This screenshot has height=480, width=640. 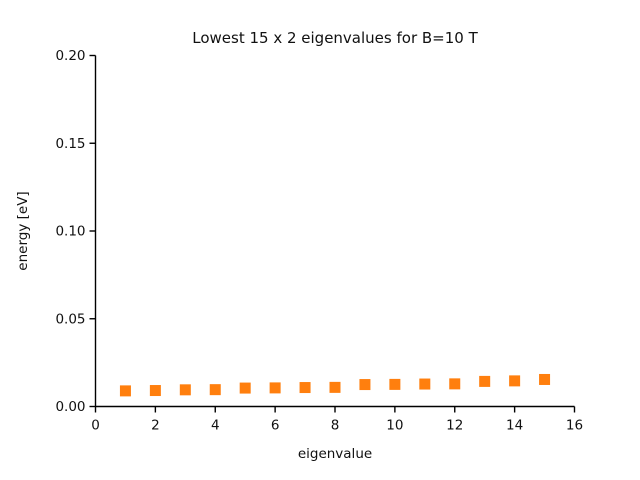 What do you see at coordinates (70, 232) in the screenshot?
I see `y-tick-label: 0.10` at bounding box center [70, 232].